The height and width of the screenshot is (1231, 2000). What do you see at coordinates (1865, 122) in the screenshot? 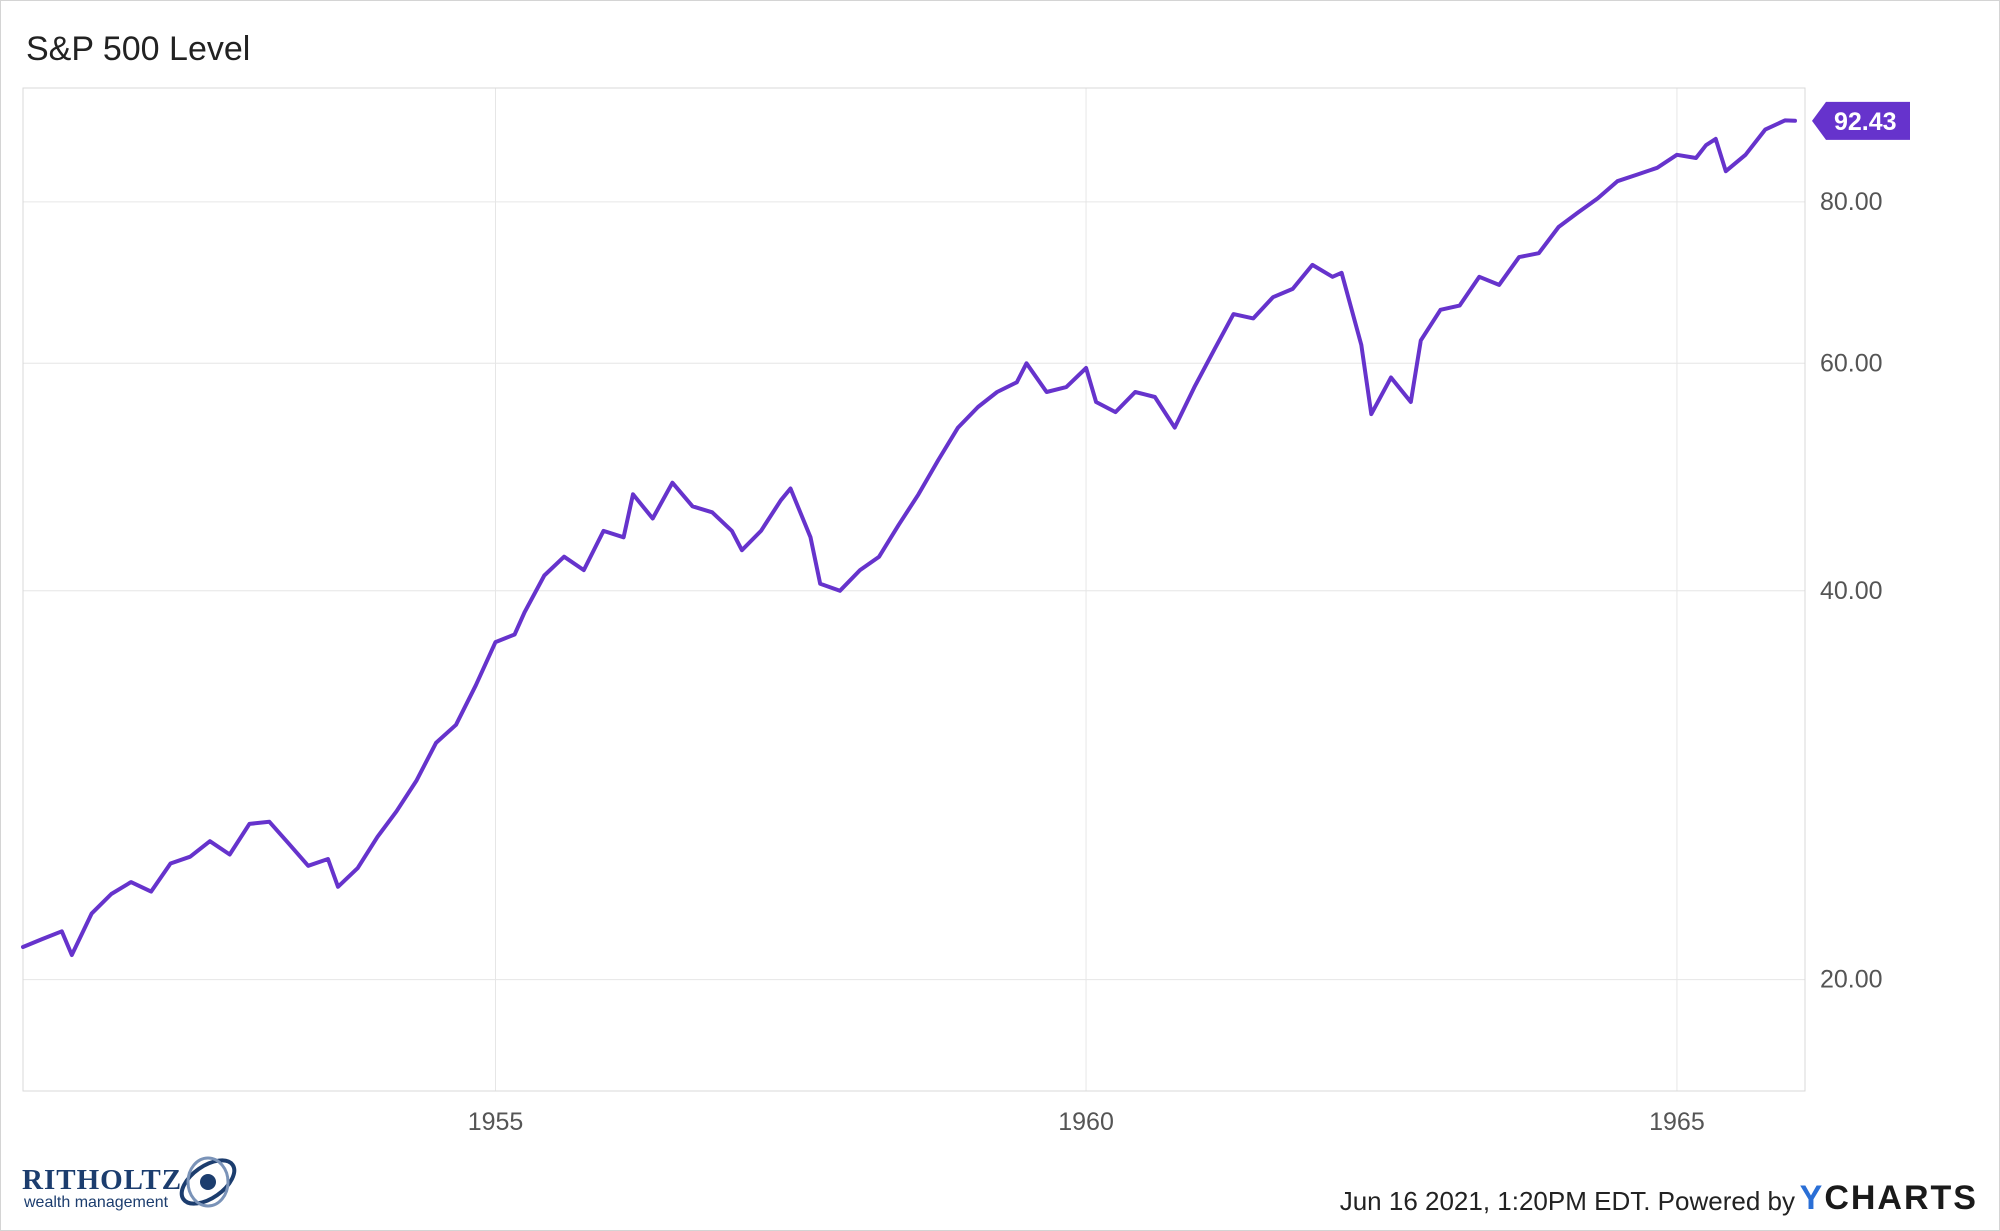
I see `last-value-label: 92.43` at bounding box center [1865, 122].